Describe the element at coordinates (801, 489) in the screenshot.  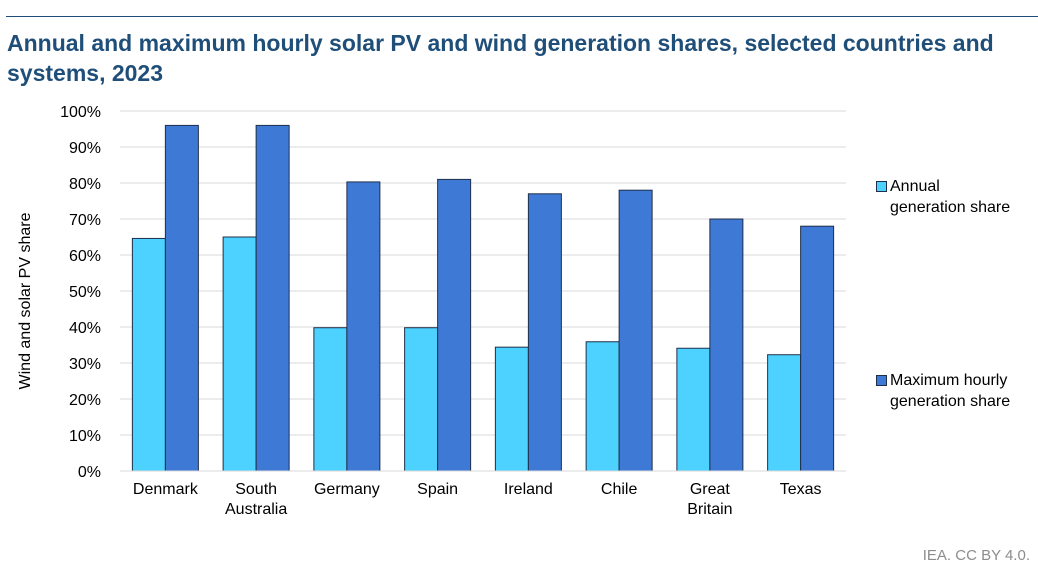
I see `x-tick-label: Texas` at that location.